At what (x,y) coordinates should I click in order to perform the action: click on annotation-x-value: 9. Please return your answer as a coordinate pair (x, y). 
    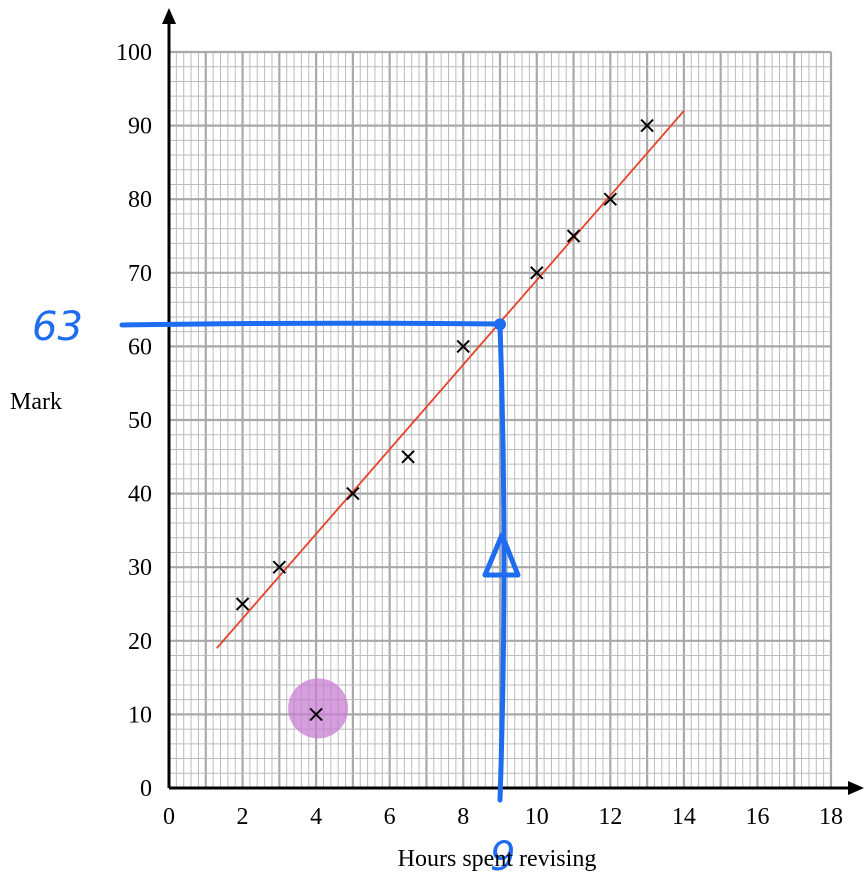
    Looking at the image, I should click on (502, 857).